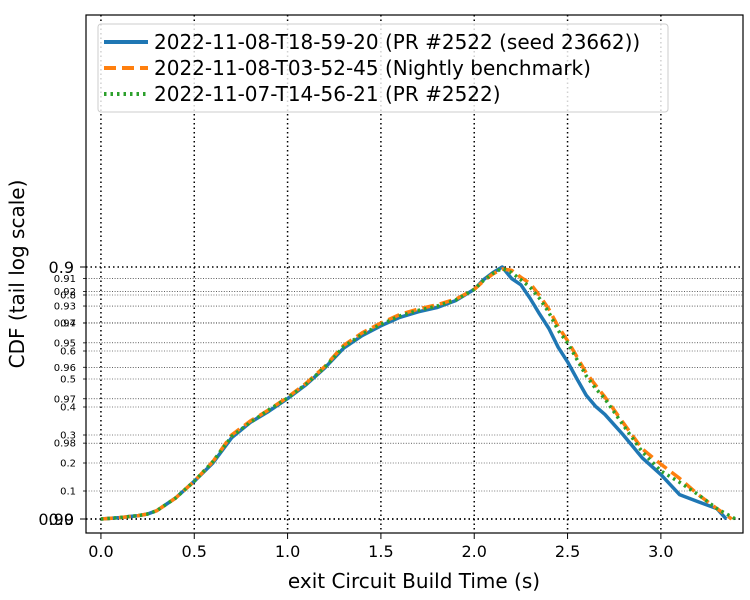  Describe the element at coordinates (68, 380) in the screenshot. I see `y-minor-tick-label: 0.5` at that location.